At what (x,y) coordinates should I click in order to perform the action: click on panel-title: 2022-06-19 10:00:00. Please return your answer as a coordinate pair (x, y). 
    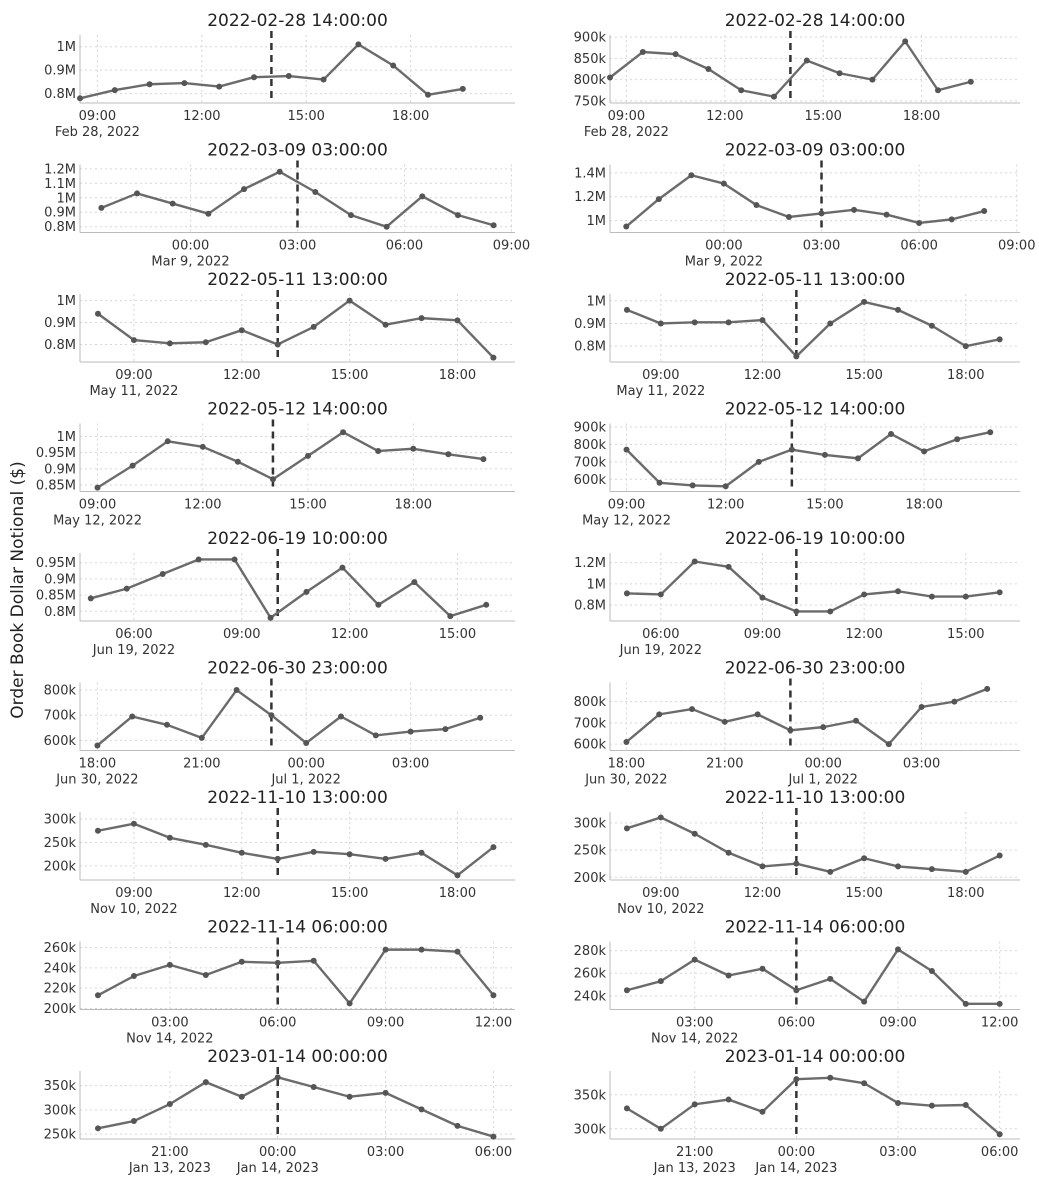
    Looking at the image, I should click on (297, 539).